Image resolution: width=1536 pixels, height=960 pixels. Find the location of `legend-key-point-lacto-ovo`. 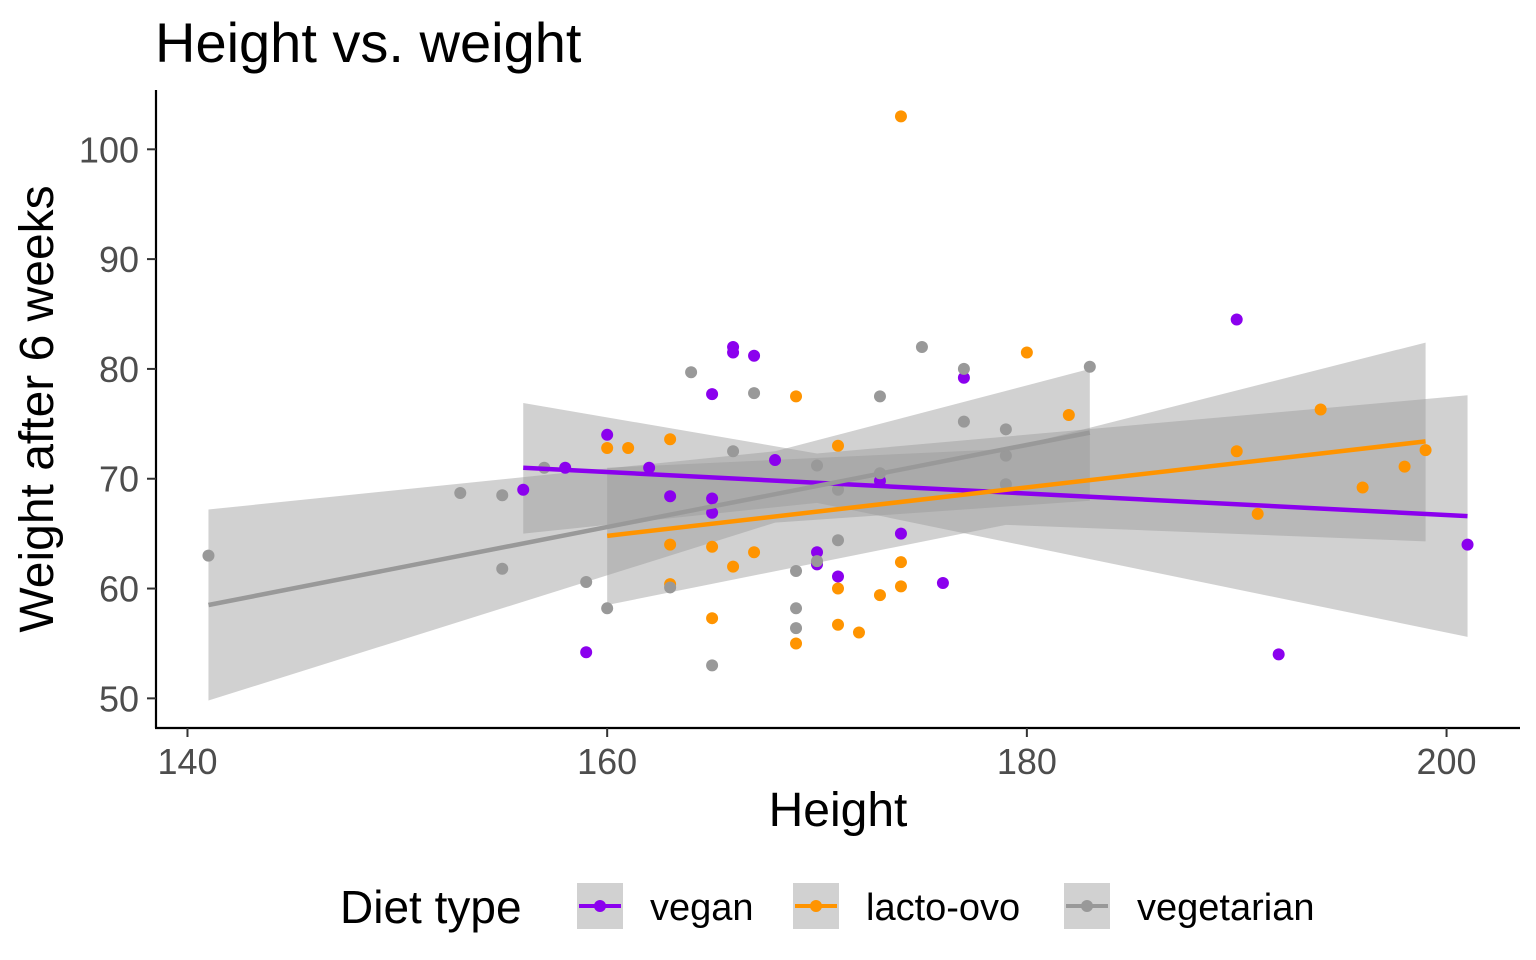

legend-key-point-lacto-ovo is located at coordinates (816, 906).